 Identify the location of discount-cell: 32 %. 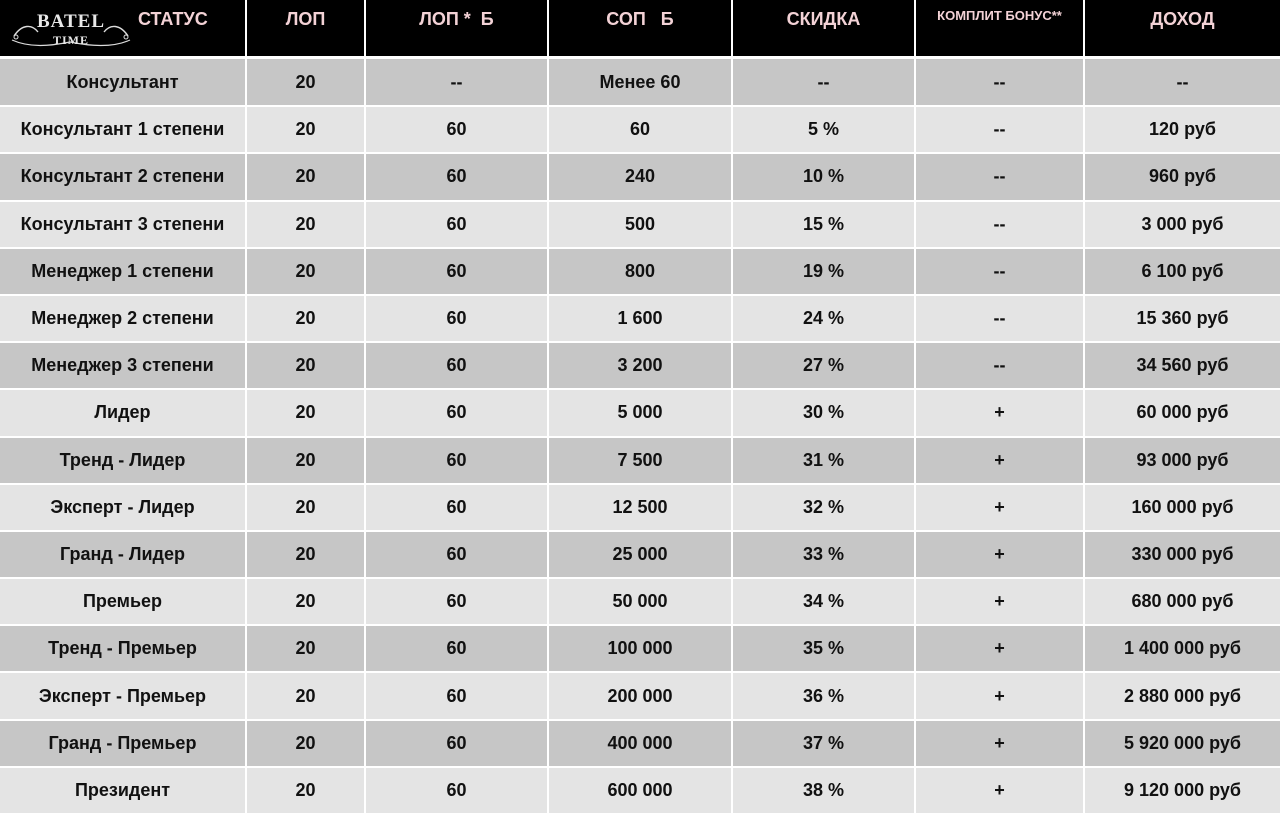
(824, 507).